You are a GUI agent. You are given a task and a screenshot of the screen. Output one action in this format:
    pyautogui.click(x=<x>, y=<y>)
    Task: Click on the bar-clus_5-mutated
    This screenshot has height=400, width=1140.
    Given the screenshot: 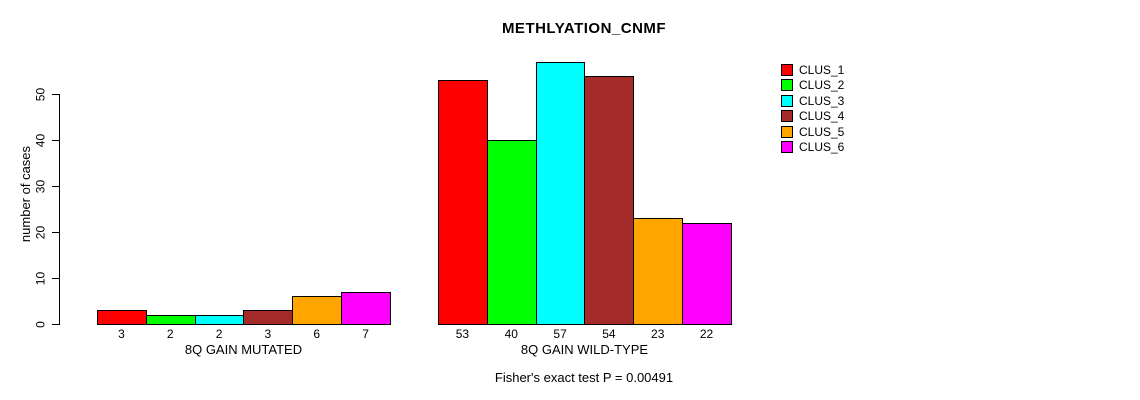 What is the action you would take?
    pyautogui.click(x=317, y=310)
    